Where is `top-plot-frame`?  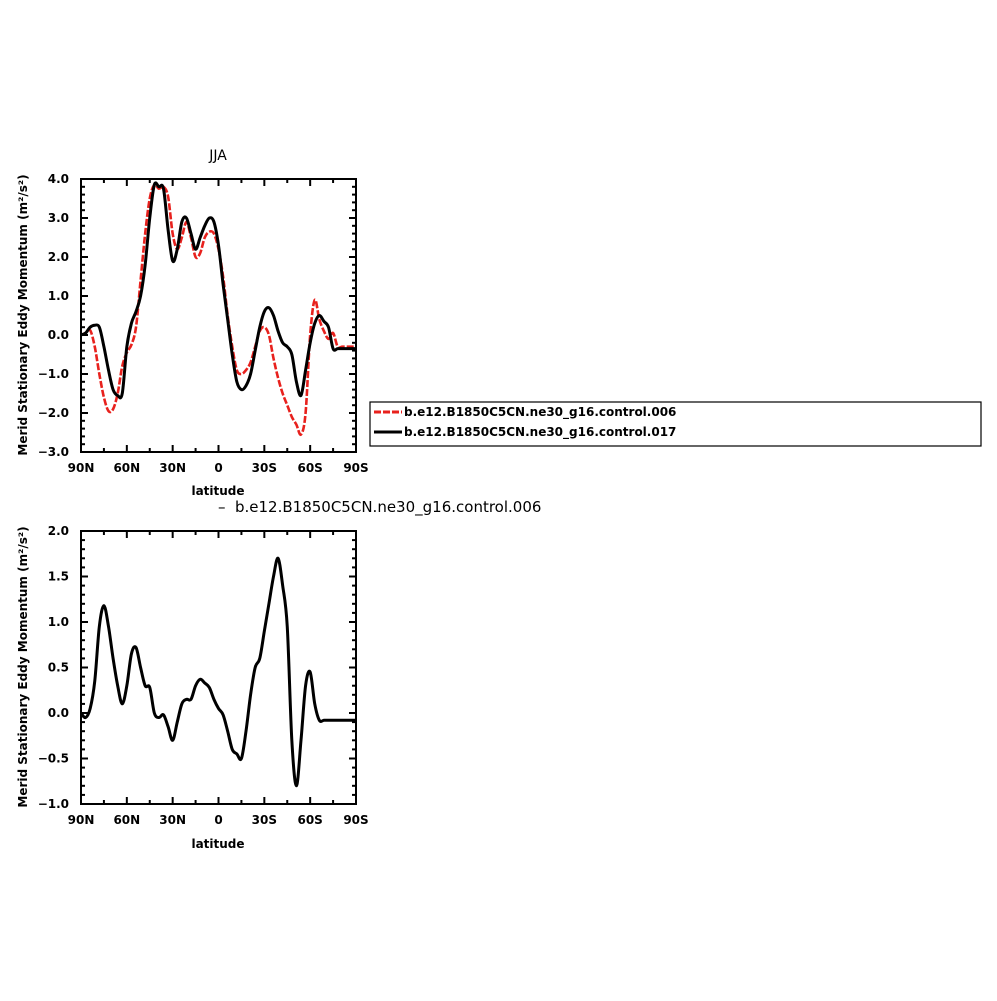 top-plot-frame is located at coordinates (218, 315).